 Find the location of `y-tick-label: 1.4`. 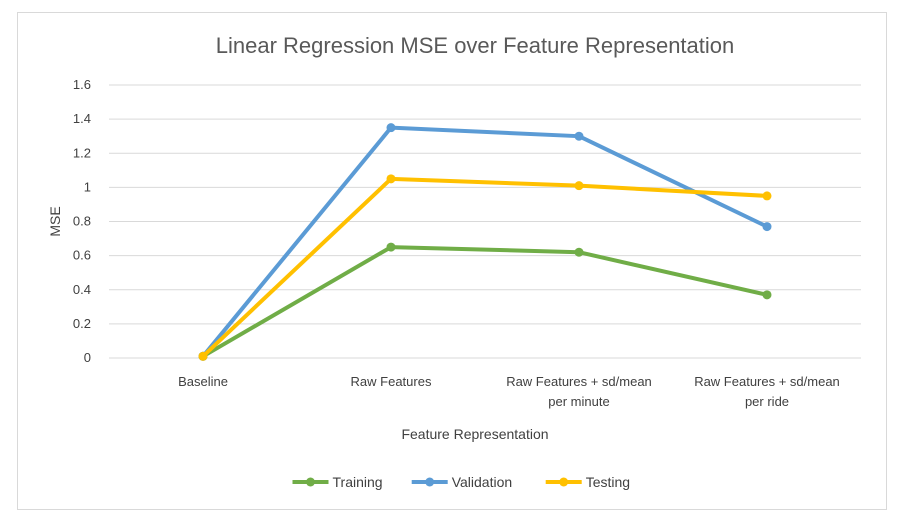

y-tick-label: 1.4 is located at coordinates (82, 118).